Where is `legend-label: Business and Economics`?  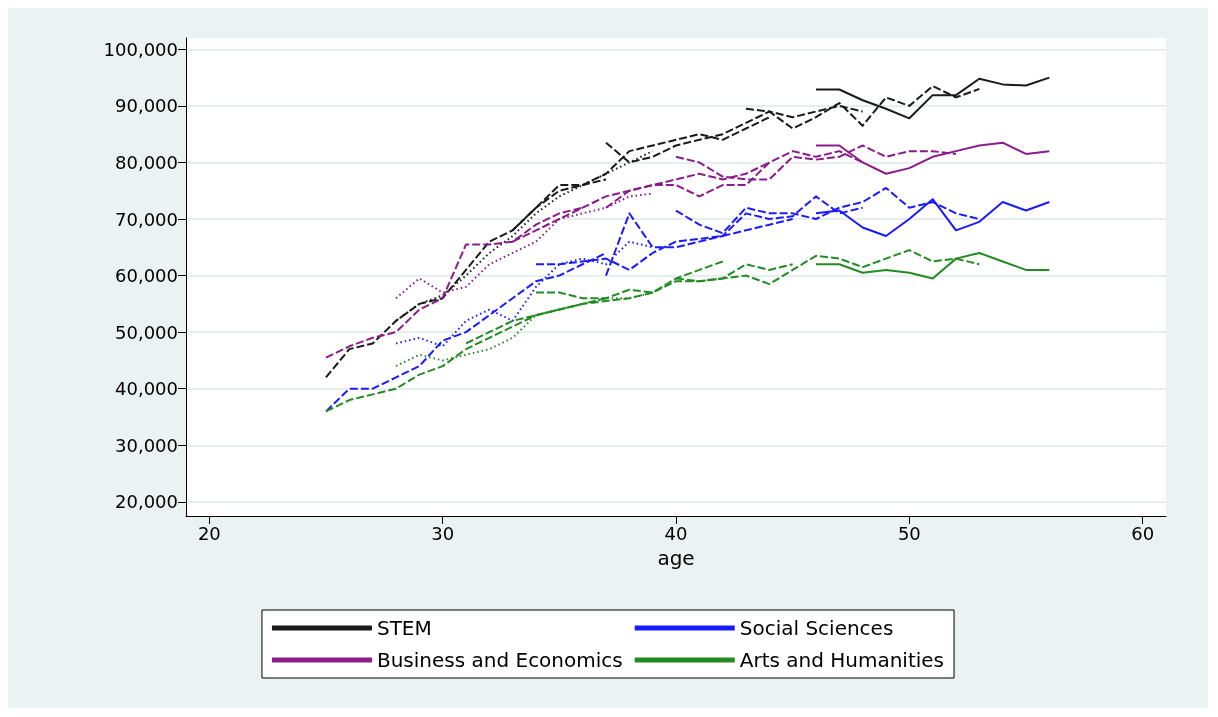 legend-label: Business and Economics is located at coordinates (499, 660).